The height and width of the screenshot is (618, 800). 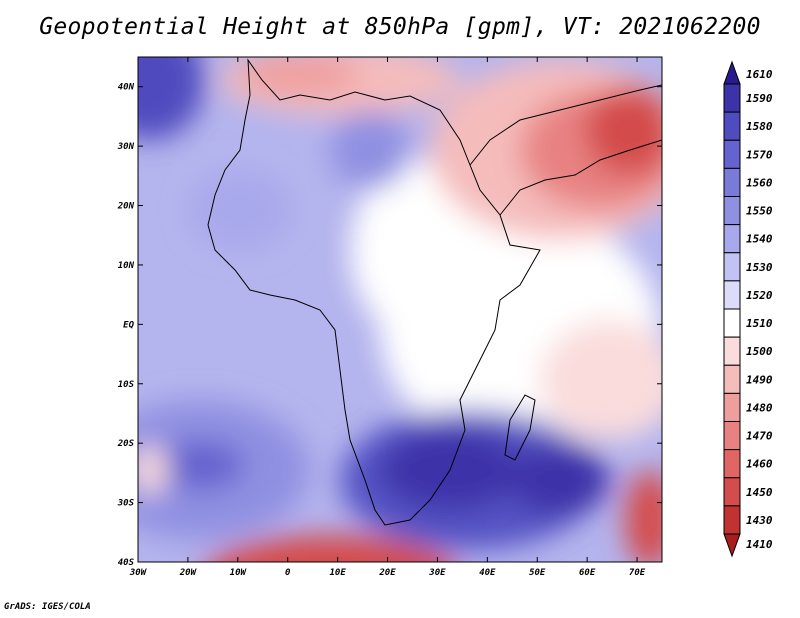 What do you see at coordinates (637, 573) in the screenshot?
I see `lon-label: 70E` at bounding box center [637, 573].